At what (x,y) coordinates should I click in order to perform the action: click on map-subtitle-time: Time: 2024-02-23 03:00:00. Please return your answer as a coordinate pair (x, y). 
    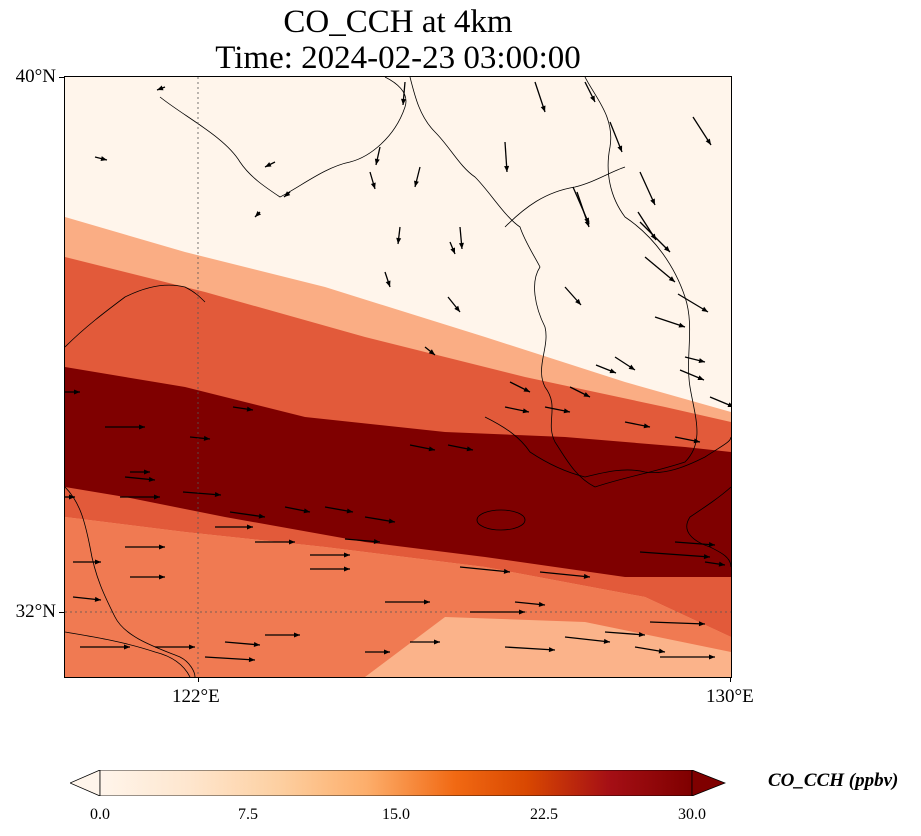
    Looking at the image, I should click on (398, 58).